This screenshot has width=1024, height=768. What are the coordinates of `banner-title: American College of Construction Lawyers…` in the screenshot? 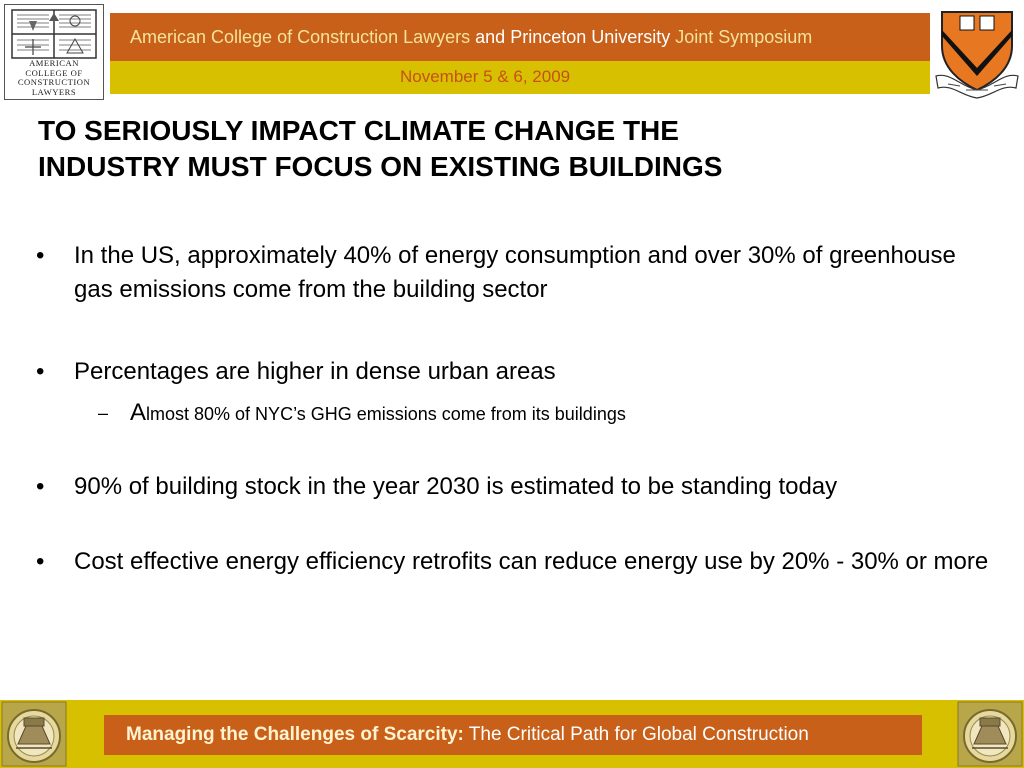 It's located at (471, 37).